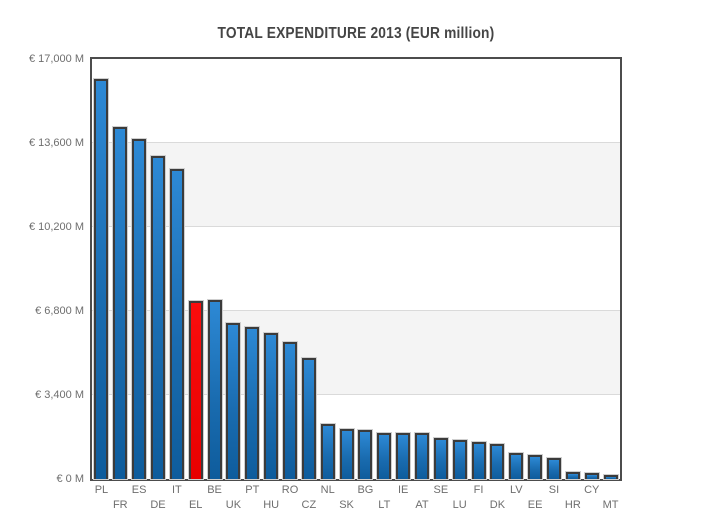  Describe the element at coordinates (422, 505) in the screenshot. I see `x-tick-label-at: AT` at that location.